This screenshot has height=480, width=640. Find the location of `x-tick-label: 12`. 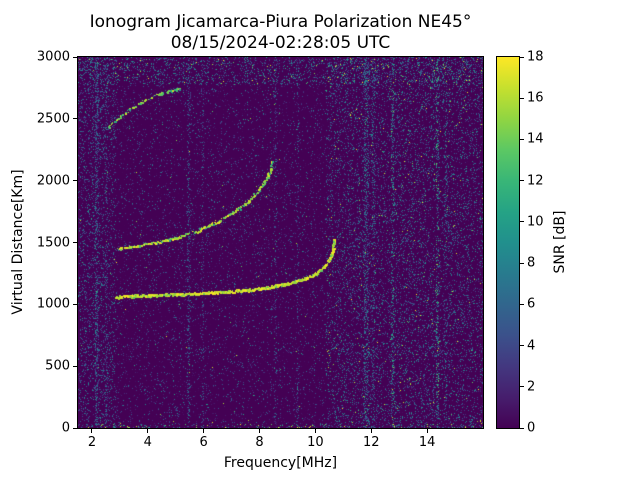

x-tick-label: 12 is located at coordinates (371, 442).